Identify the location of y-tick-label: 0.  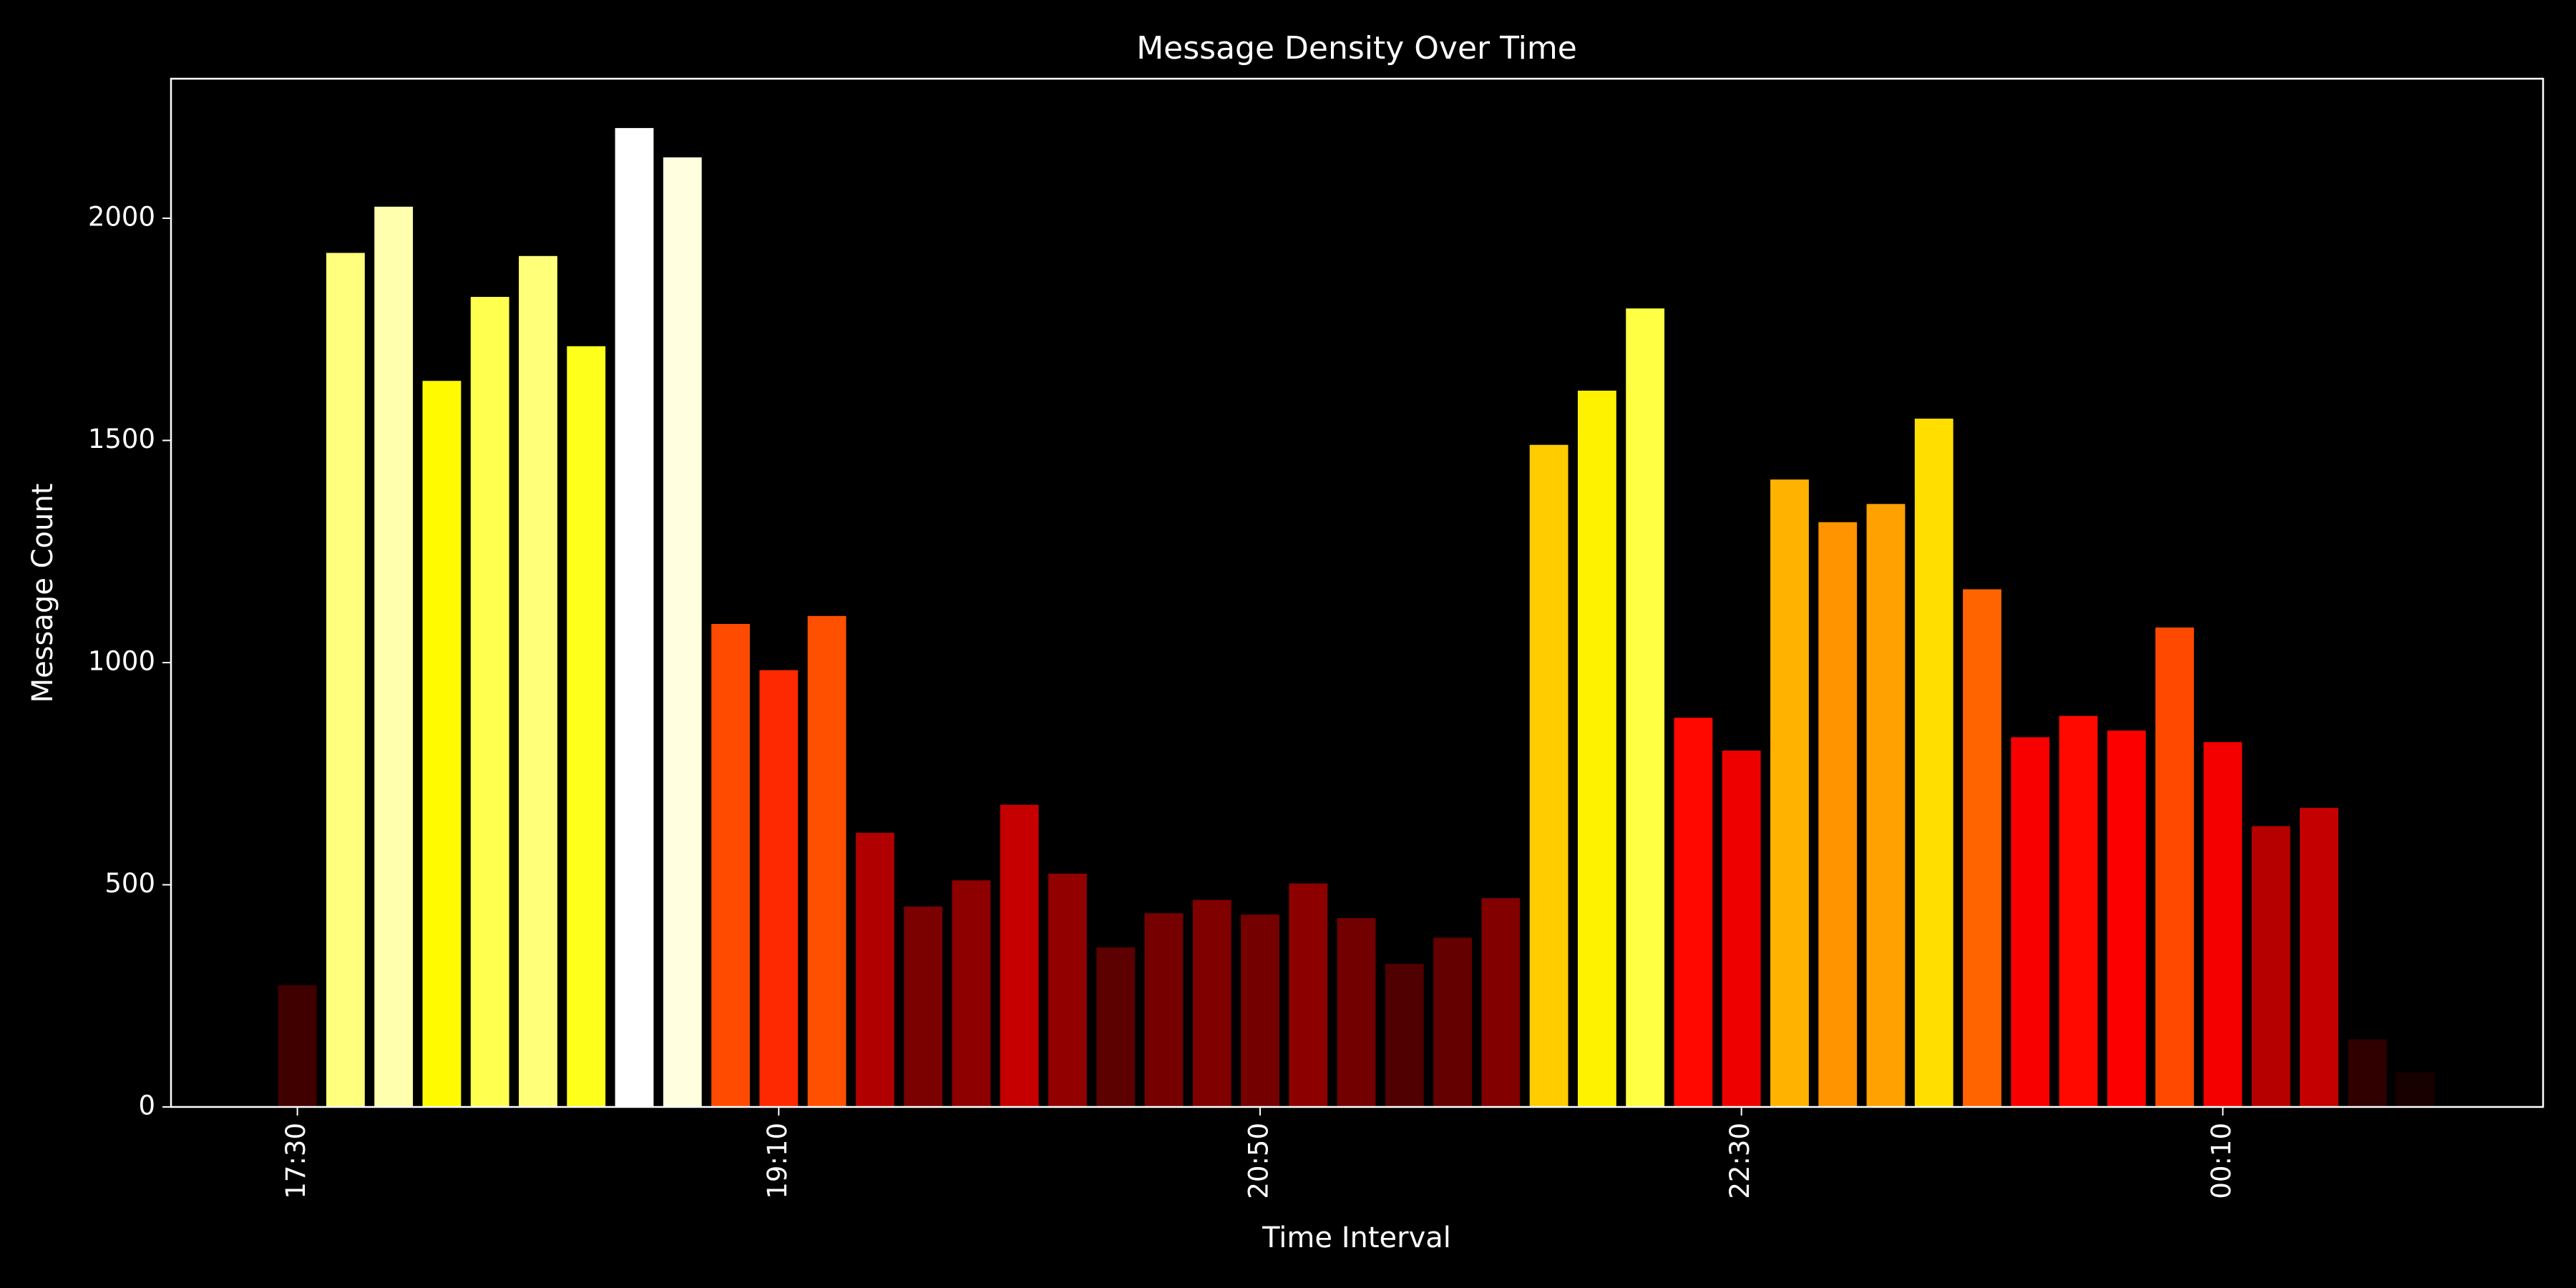
(146, 1106).